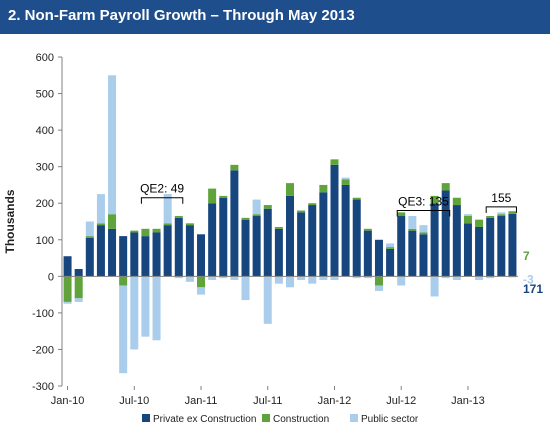 The height and width of the screenshot is (435, 550). What do you see at coordinates (45, 131) in the screenshot?
I see `y-tick-label: 400` at bounding box center [45, 131].